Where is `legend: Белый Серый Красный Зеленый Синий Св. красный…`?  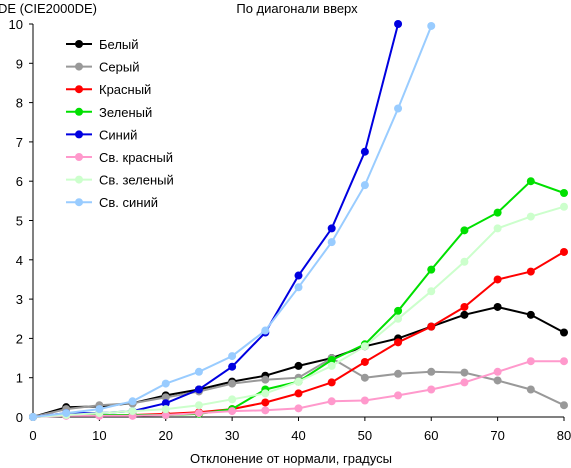 legend: Белый Серый Красный Зеленый Синий Св. красный… is located at coordinates (120, 123).